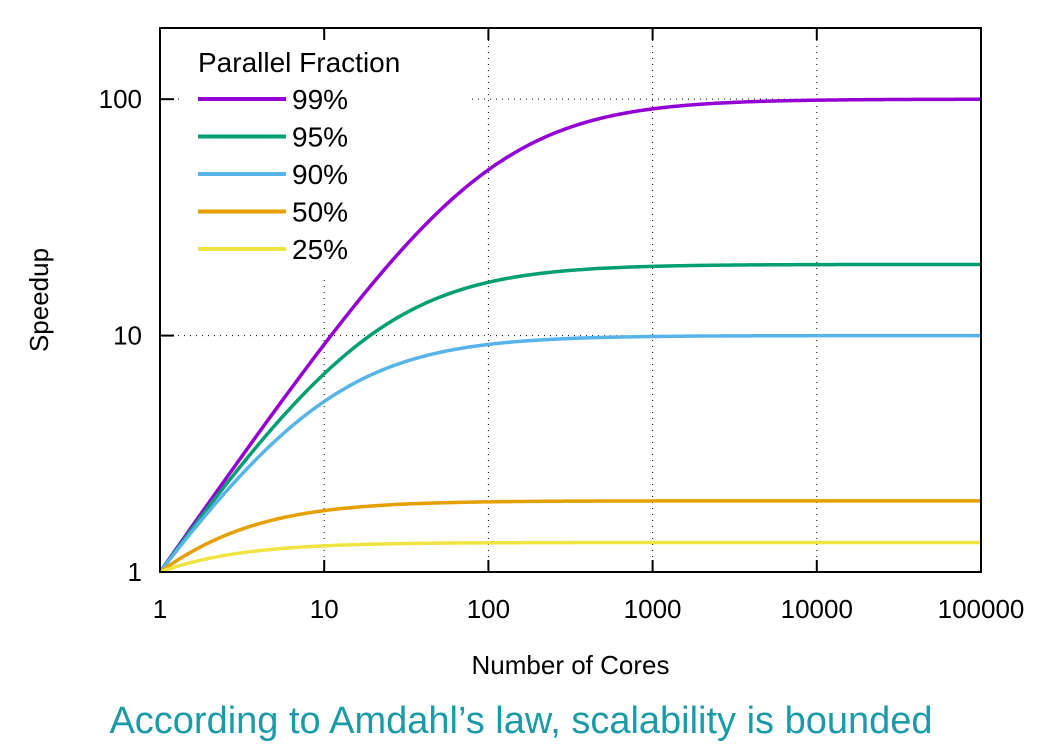 The height and width of the screenshot is (754, 1042). Describe the element at coordinates (320, 137) in the screenshot. I see `legend-label: 95%` at that location.